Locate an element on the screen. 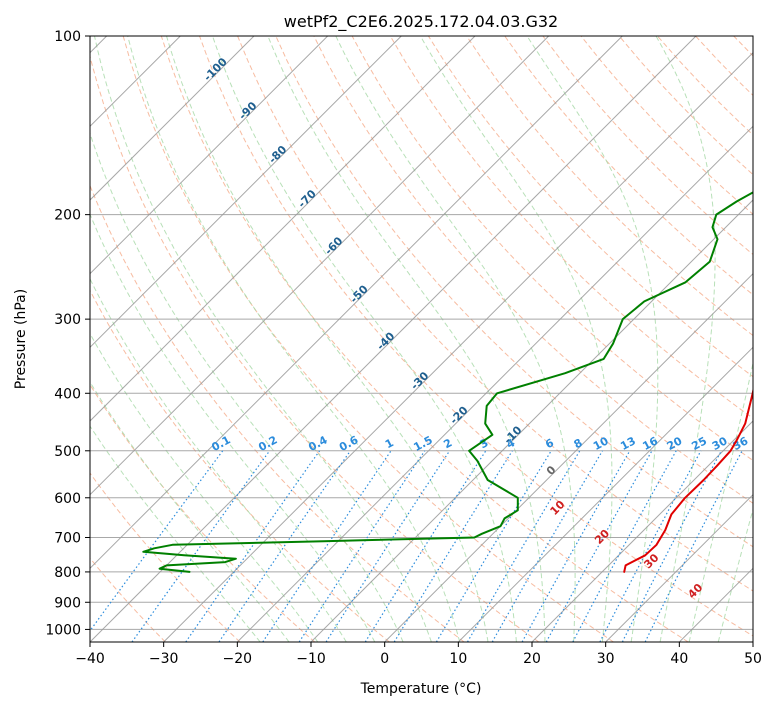 Image resolution: width=775 pixels, height=708 pixels. mixing-ratio-label: 25 is located at coordinates (699, 443).